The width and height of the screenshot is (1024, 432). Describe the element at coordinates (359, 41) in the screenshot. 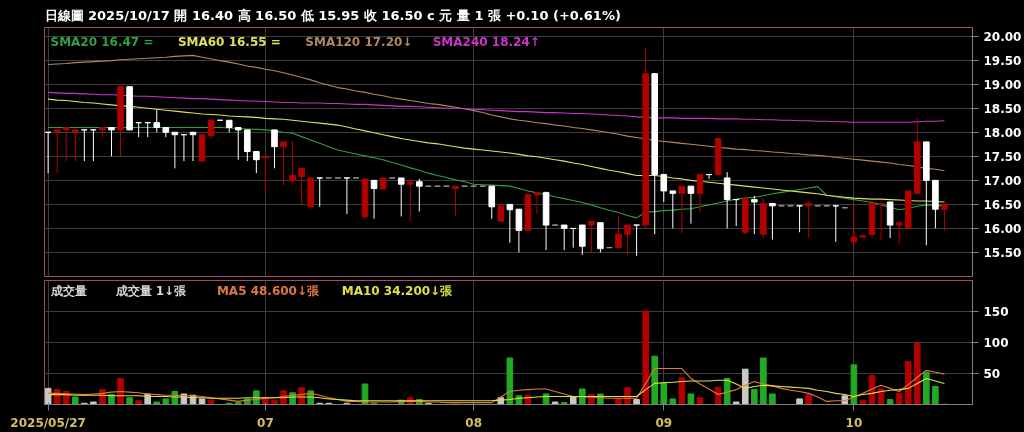

I see `text: SMA120 17.20↓` at that location.